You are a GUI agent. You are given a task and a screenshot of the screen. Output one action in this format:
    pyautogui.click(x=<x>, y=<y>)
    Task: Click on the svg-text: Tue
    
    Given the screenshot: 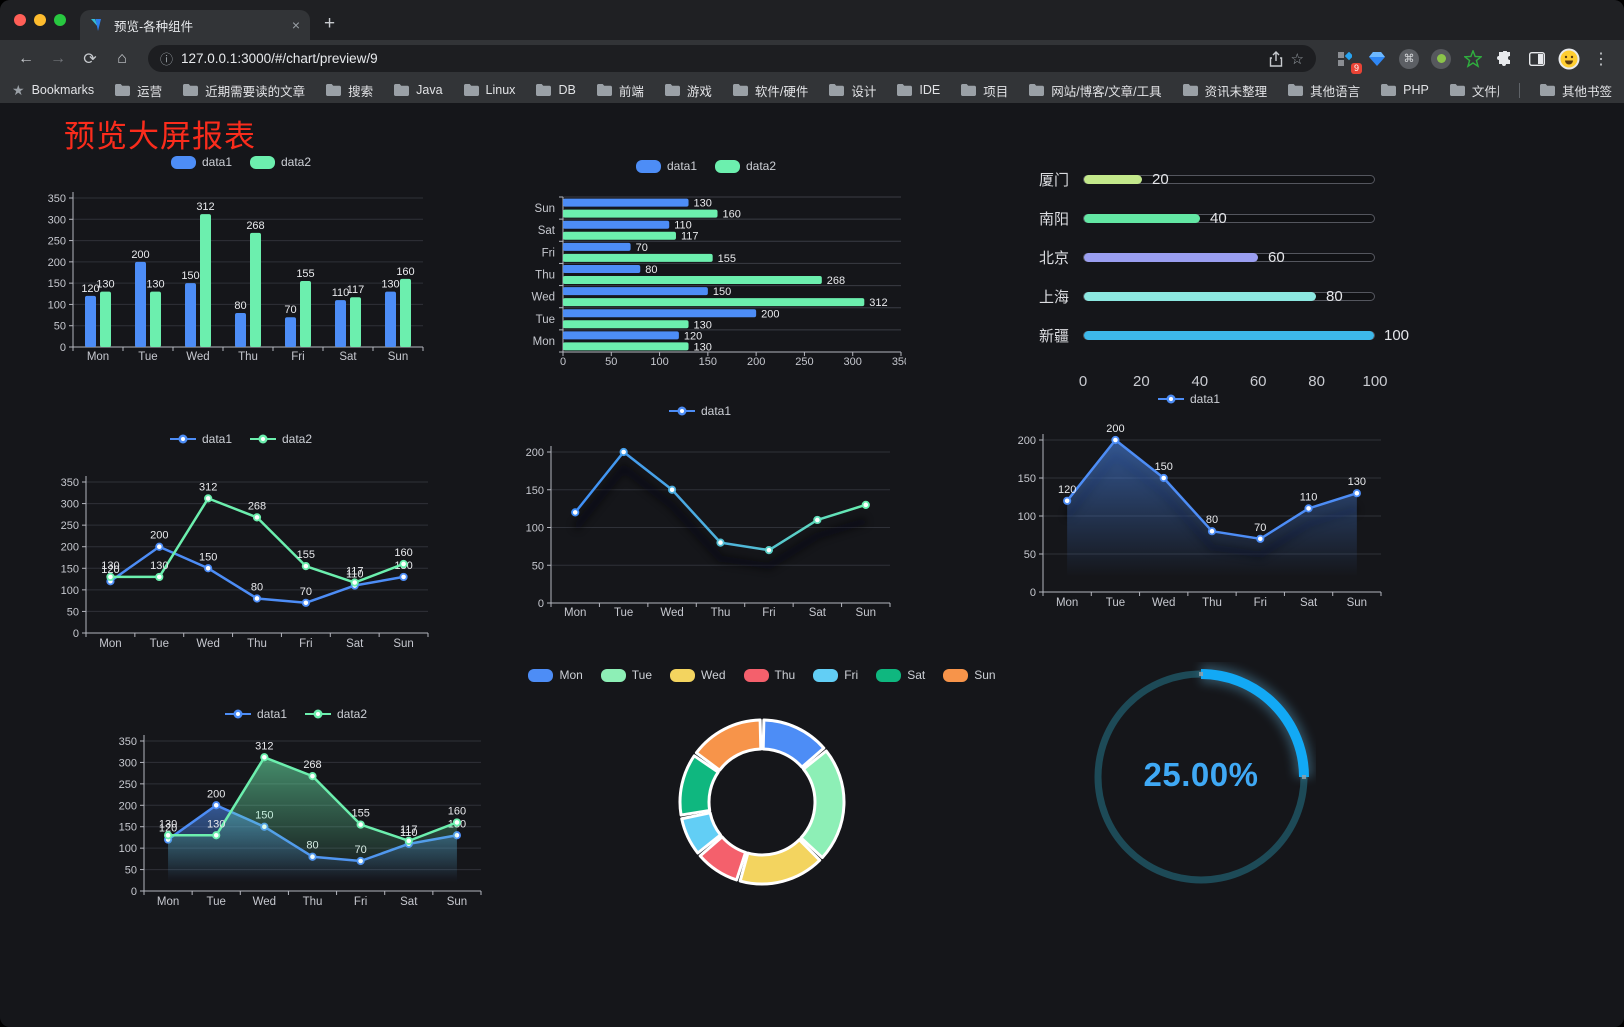 What is the action you would take?
    pyautogui.click(x=159, y=644)
    